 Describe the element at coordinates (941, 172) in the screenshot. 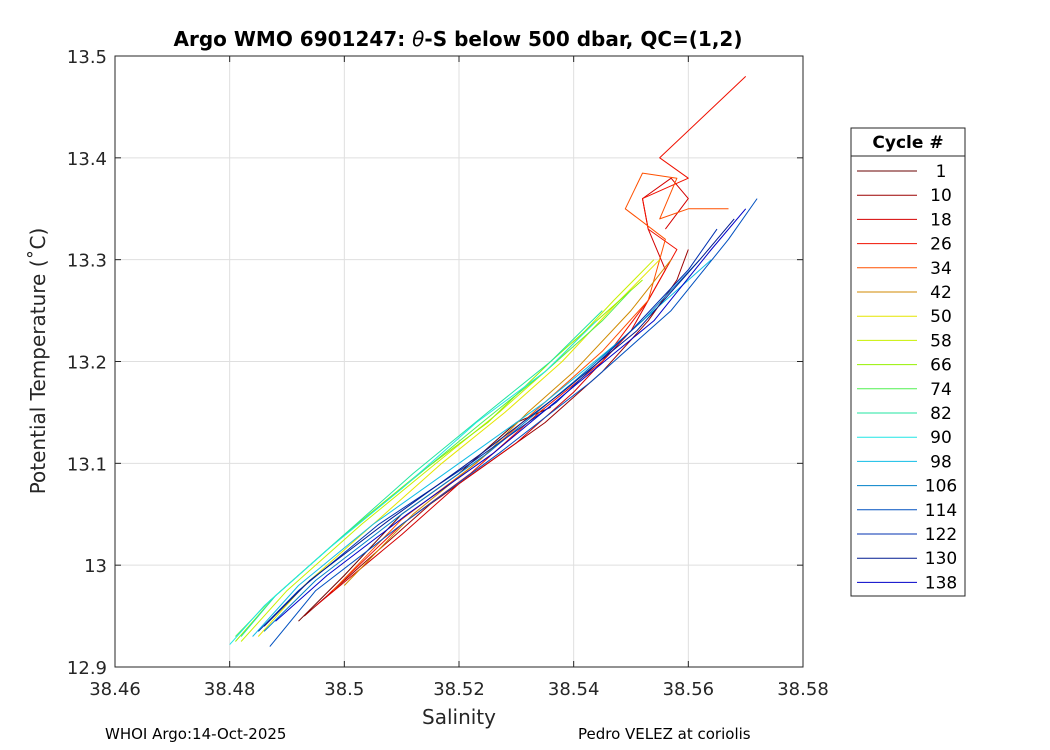

I see `legend-label-1: 1` at that location.